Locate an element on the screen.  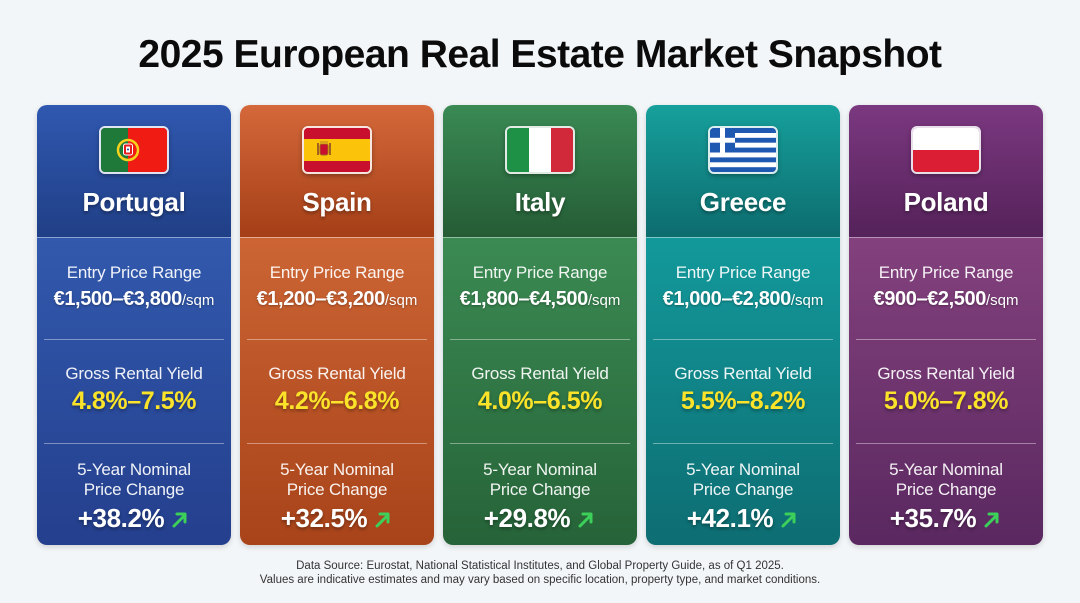
price-change-value: +32.5% is located at coordinates (324, 518).